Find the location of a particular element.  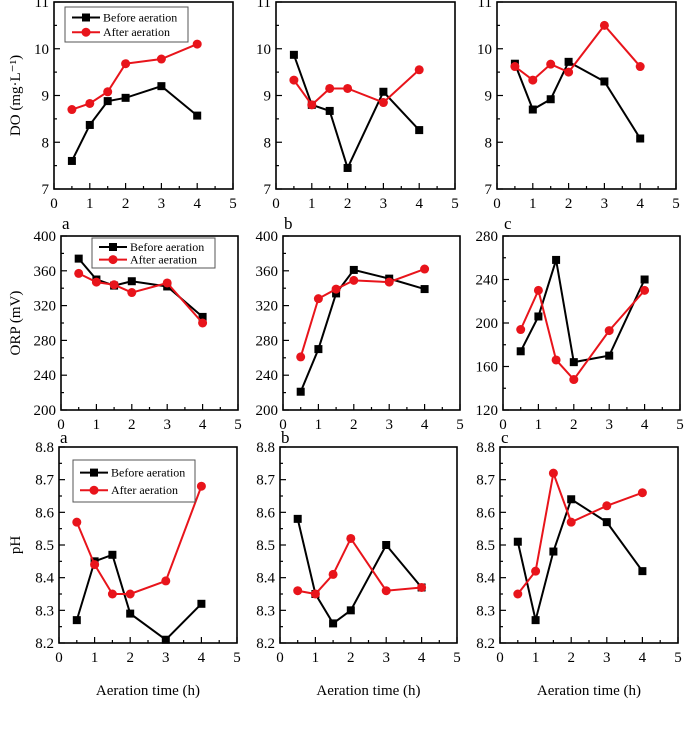

y-tick-label: 400 is located at coordinates (267, 237).